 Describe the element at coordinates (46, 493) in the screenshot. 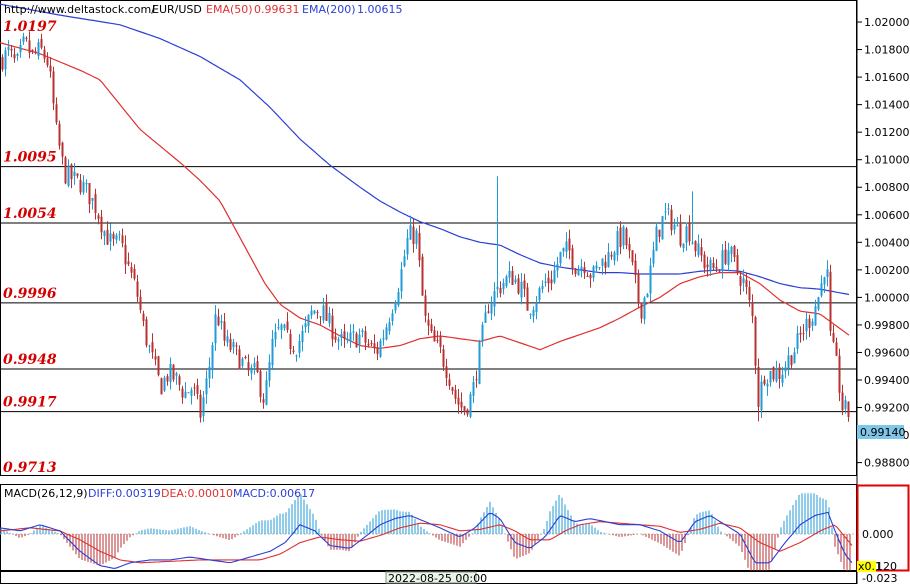

I see `macd-name: MACD(26,12,9)` at that location.